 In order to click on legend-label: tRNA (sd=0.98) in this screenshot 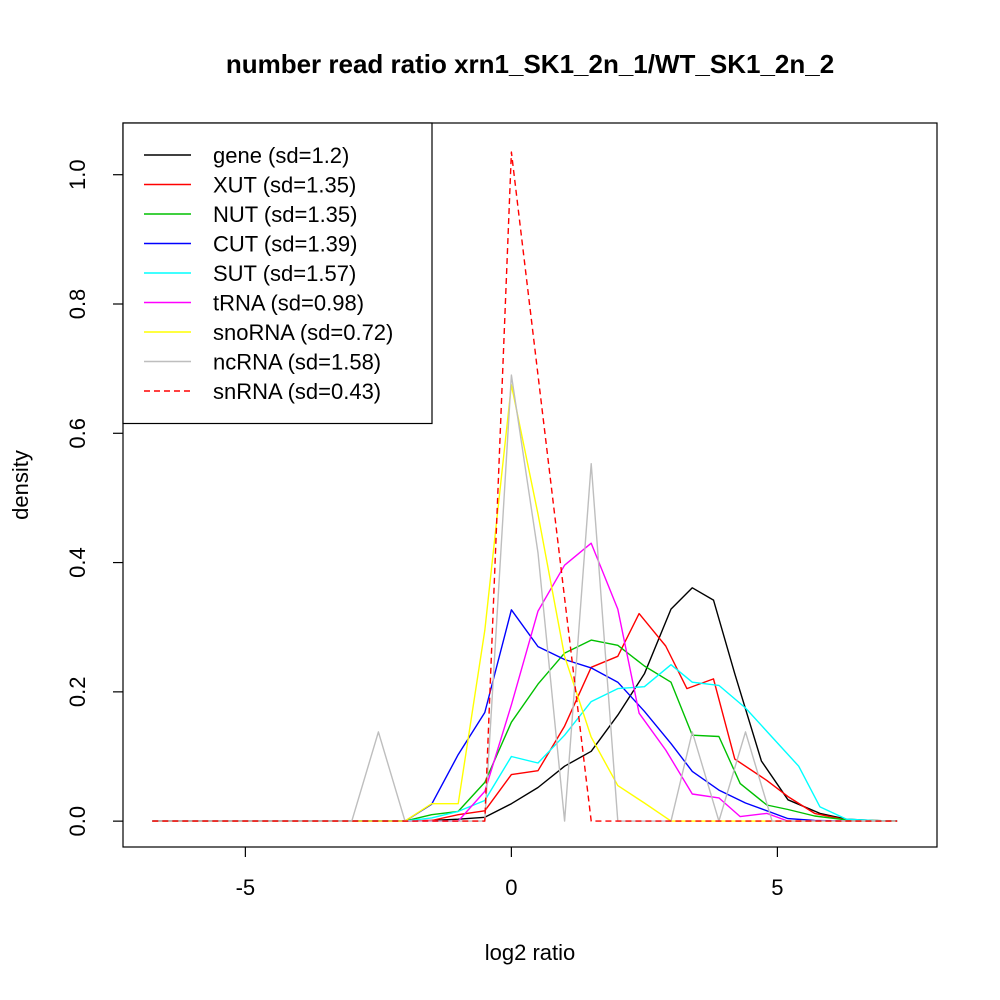, I will do `click(288, 303)`.